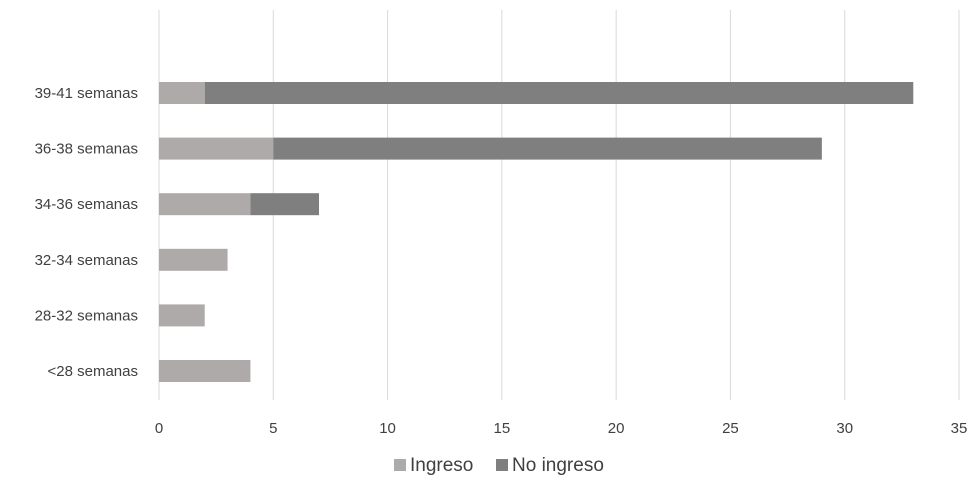 Image resolution: width=971 pixels, height=486 pixels. I want to click on x-tick-label: 0, so click(159, 428).